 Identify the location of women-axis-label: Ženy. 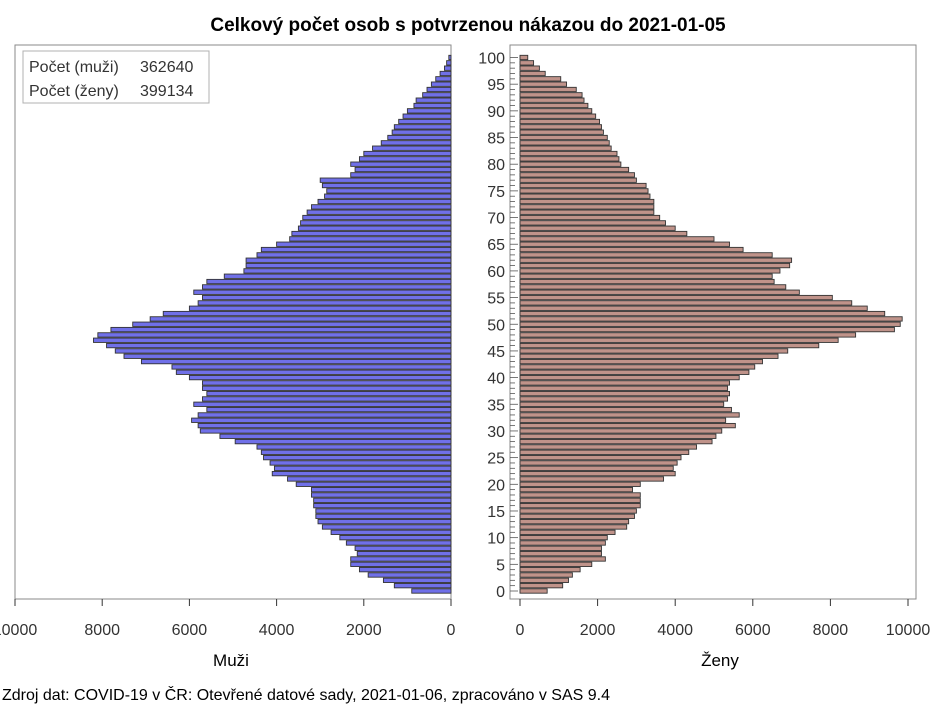
(720, 660).